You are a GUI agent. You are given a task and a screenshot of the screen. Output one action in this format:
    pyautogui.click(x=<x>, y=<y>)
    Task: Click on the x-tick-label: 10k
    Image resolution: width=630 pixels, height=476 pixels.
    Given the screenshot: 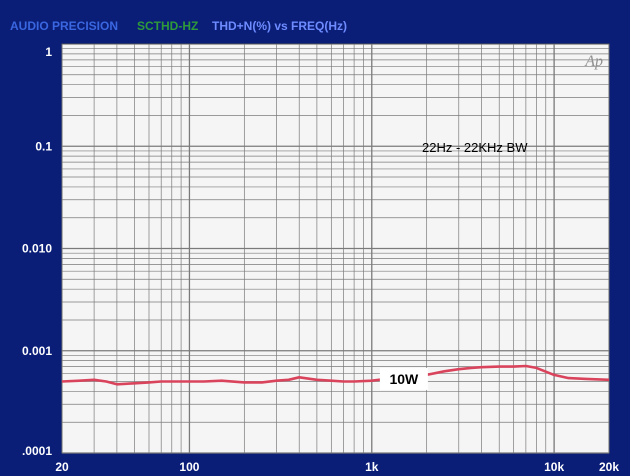 What is the action you would take?
    pyautogui.click(x=554, y=467)
    